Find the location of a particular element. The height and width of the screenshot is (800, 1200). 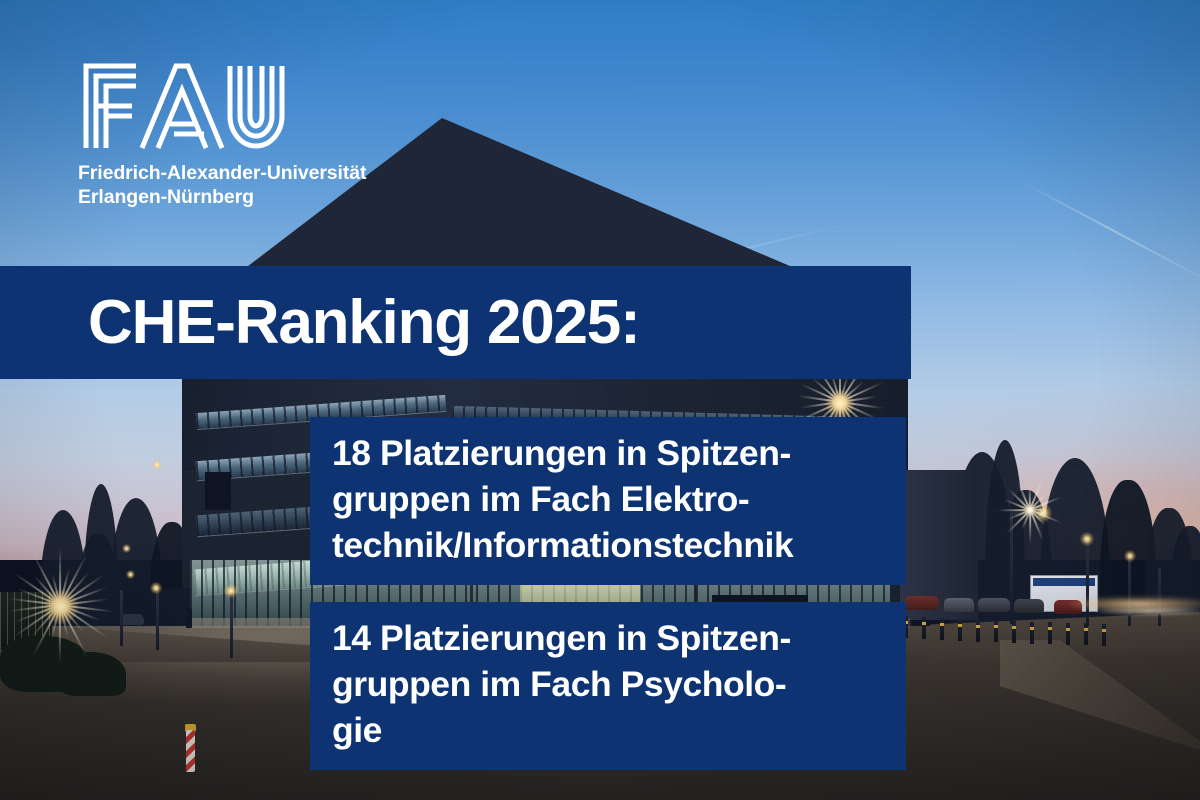

page-title: CHE-Ranking 2025: is located at coordinates (364, 322).